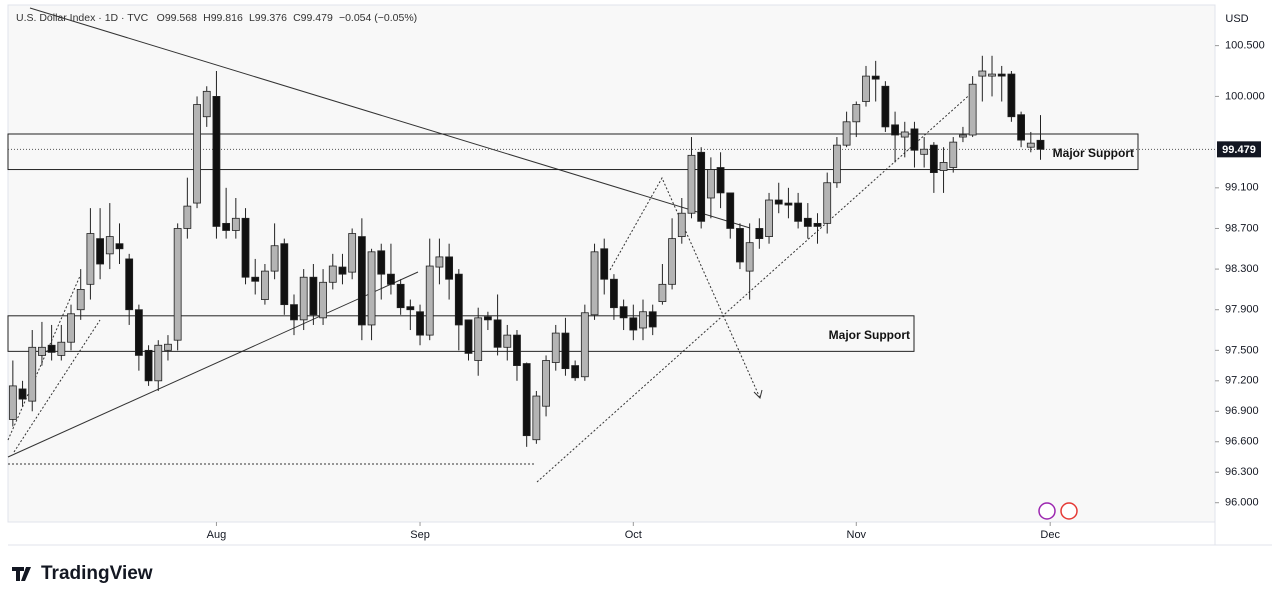 Image resolution: width=1280 pixels, height=600 pixels. I want to click on currency: USD, so click(1236, 19).